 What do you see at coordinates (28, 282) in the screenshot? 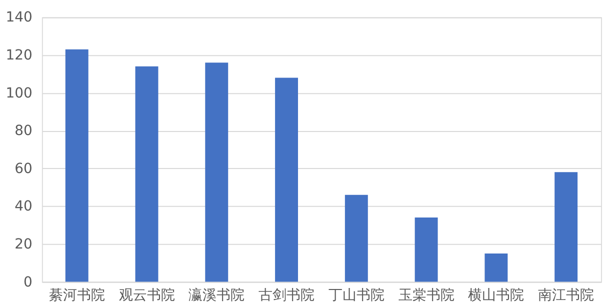
I see `y-tick-label: 0` at bounding box center [28, 282].